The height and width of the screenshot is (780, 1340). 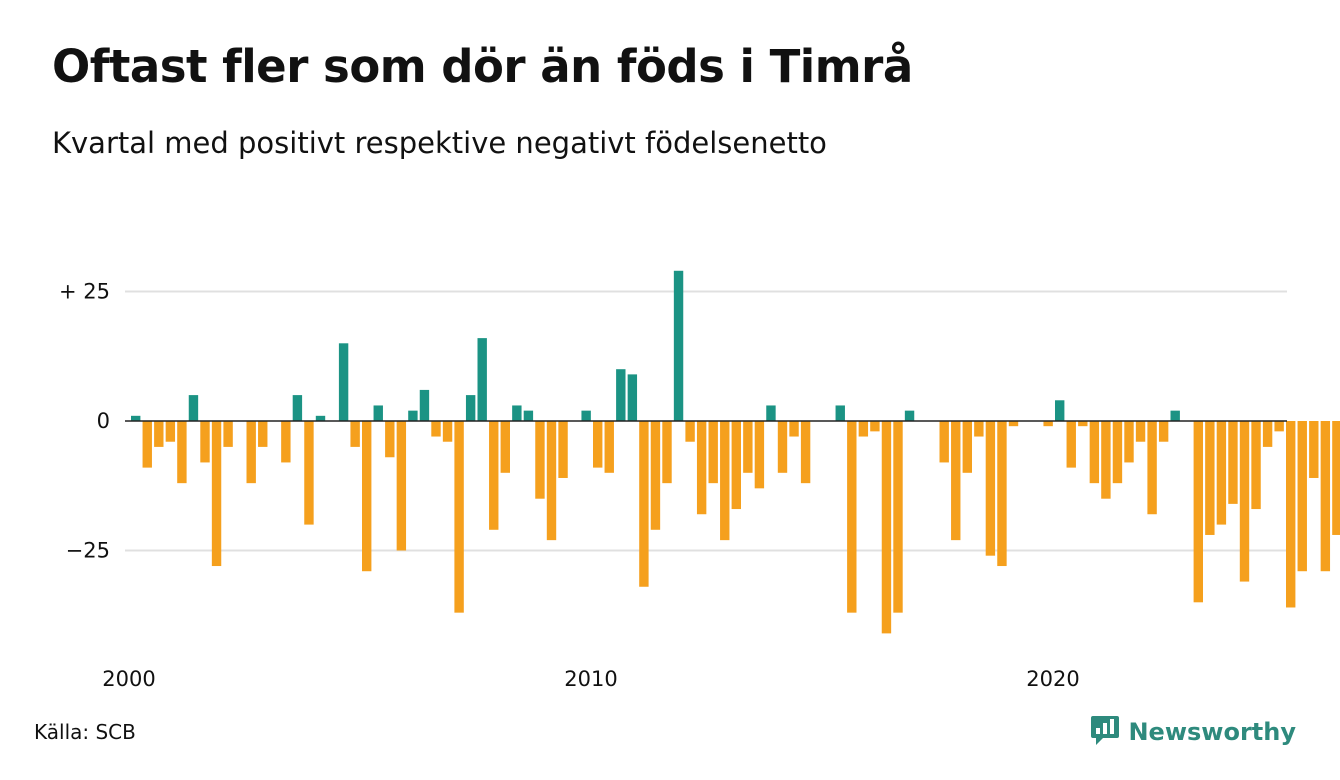 What do you see at coordinates (85, 732) in the screenshot?
I see `source-note: Källa: SCB` at bounding box center [85, 732].